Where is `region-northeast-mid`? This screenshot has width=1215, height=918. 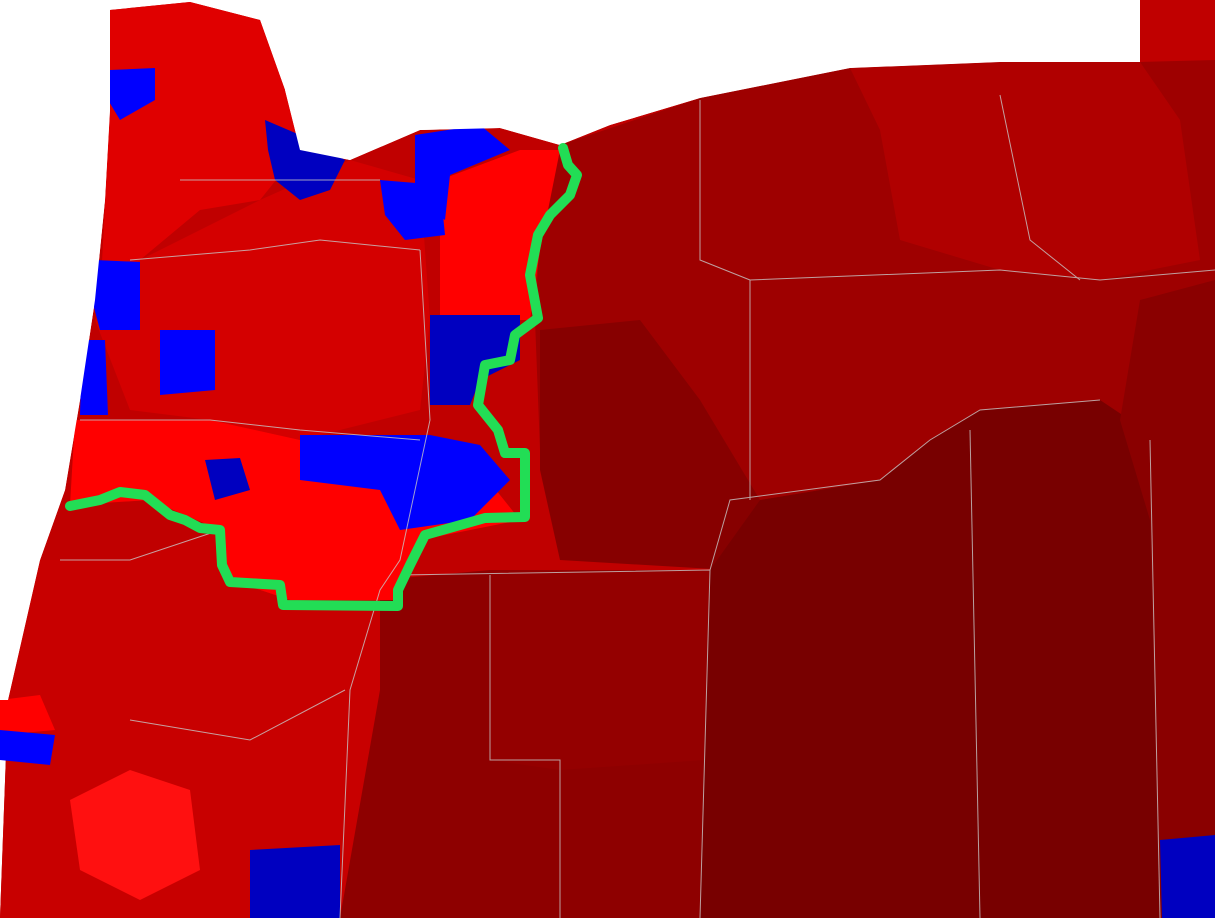
region-northeast-mid is located at coordinates (1025, 171).